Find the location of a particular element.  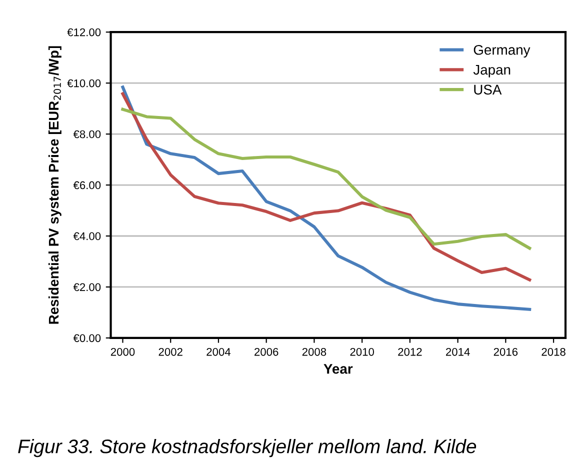

x-tick-label: 2006 is located at coordinates (266, 352).